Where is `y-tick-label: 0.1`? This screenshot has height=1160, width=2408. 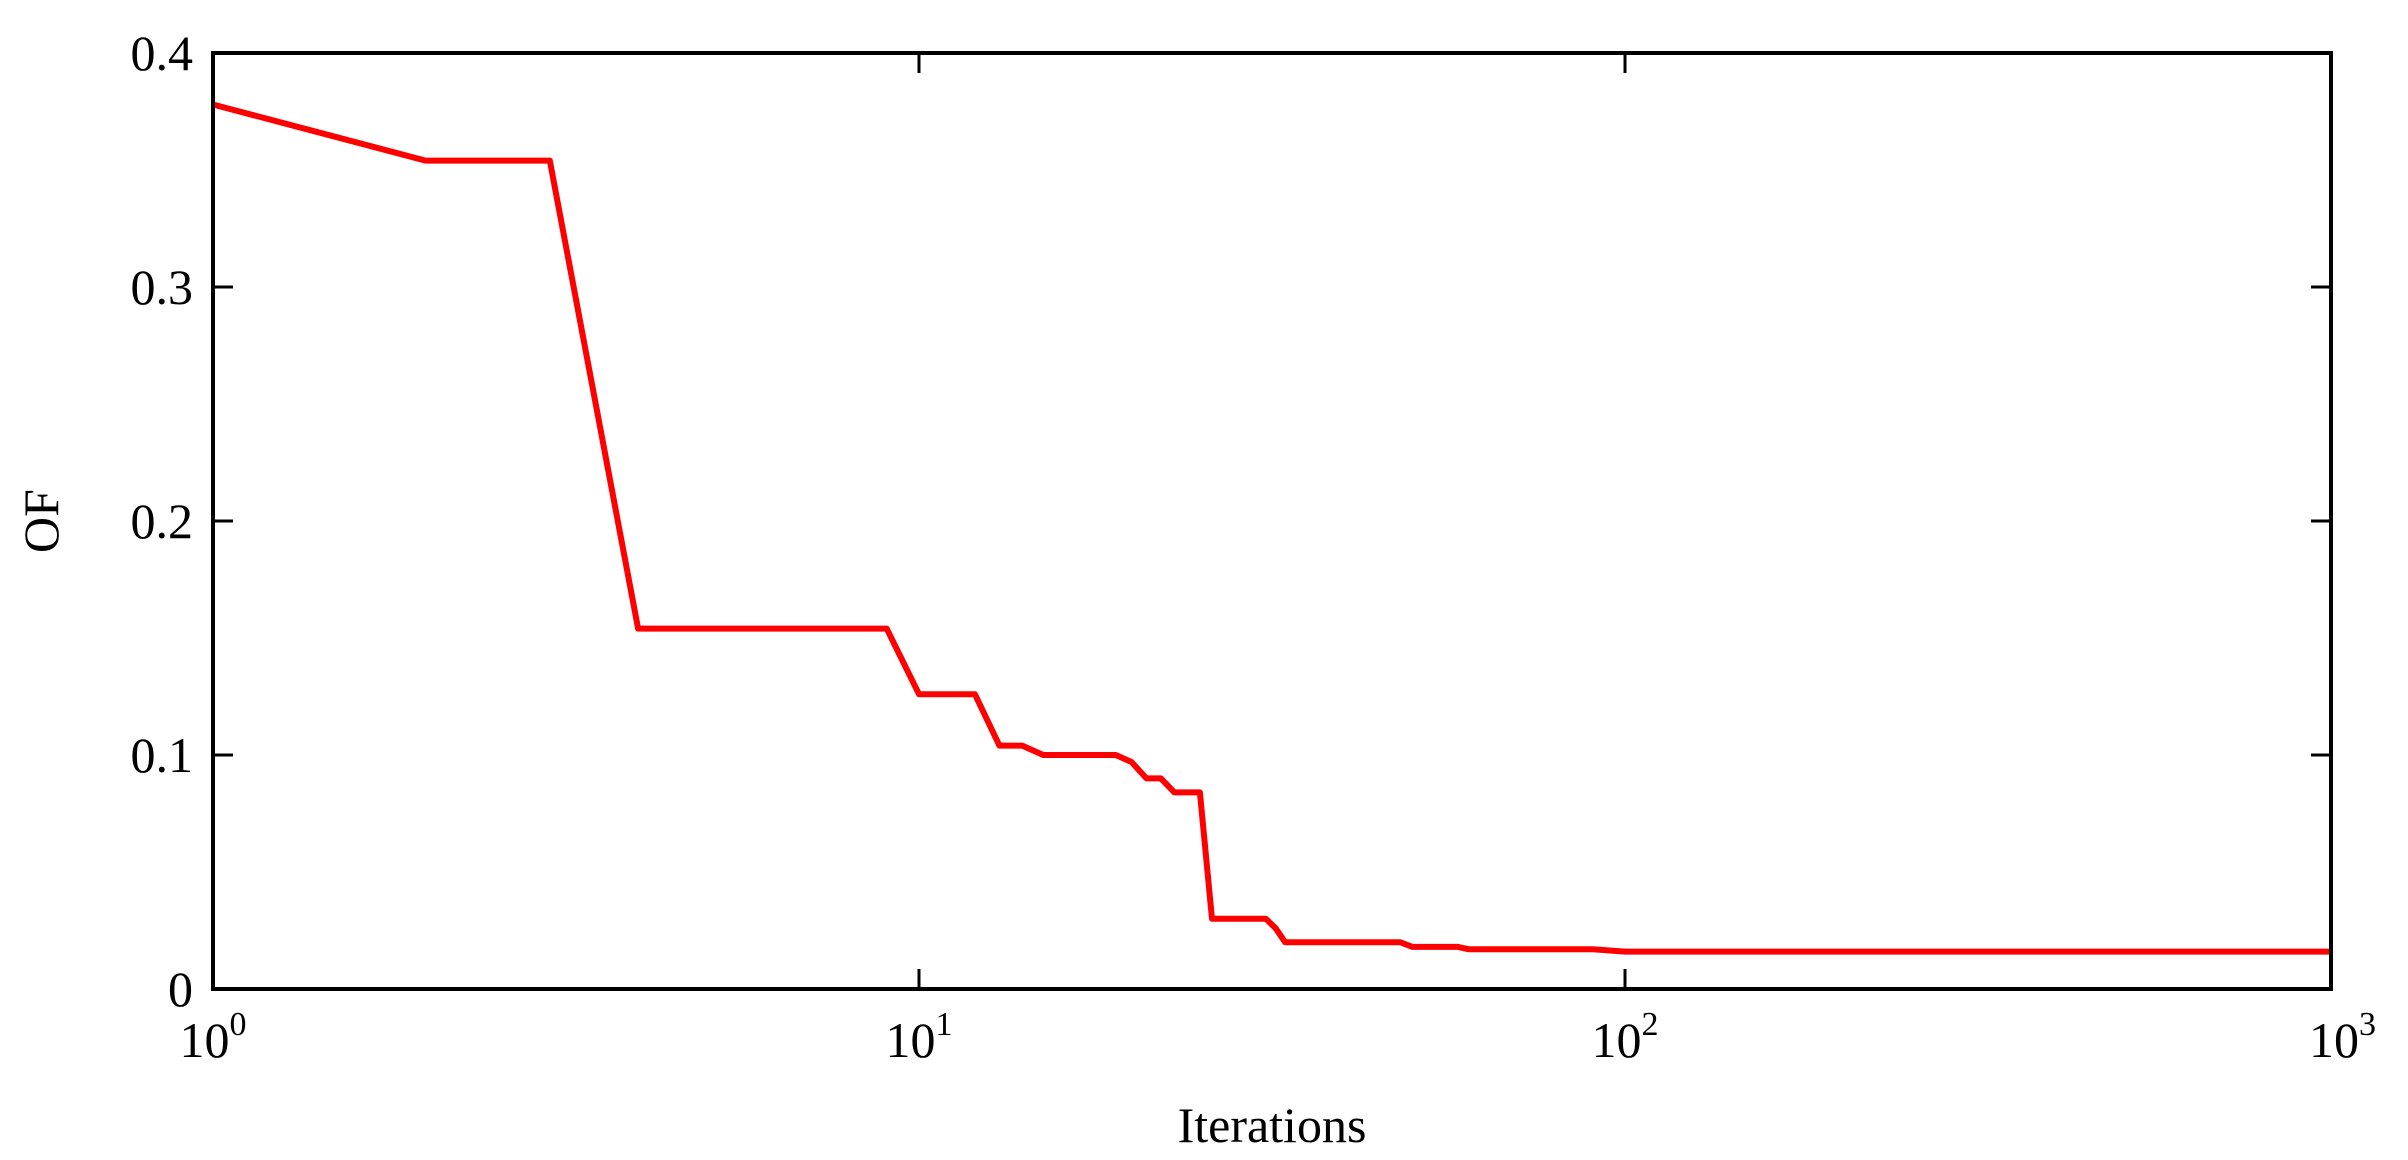 y-tick-label: 0.1 is located at coordinates (162, 755).